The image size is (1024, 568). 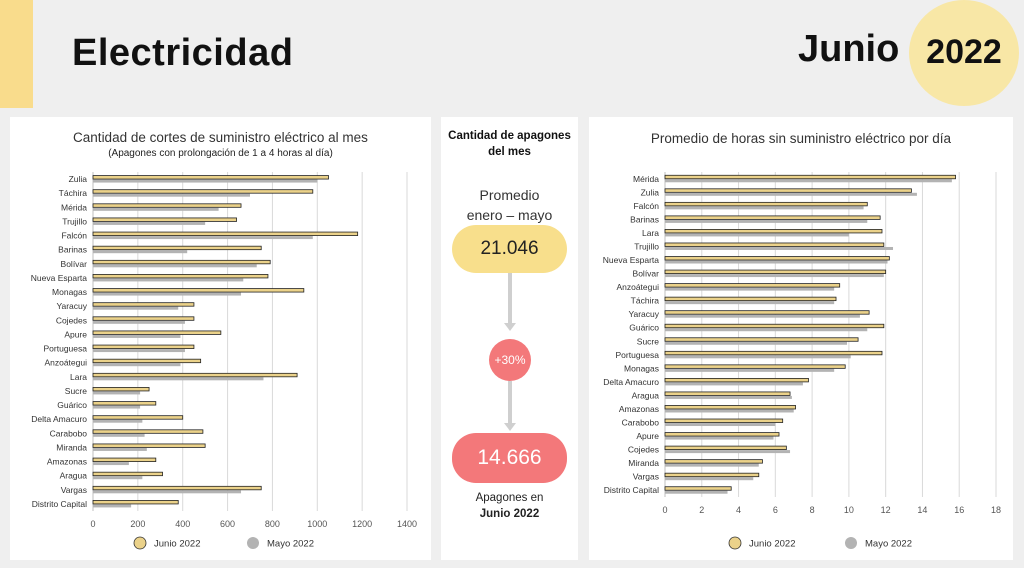 What do you see at coordinates (644, 328) in the screenshot?
I see `category-label: Guárico` at bounding box center [644, 328].